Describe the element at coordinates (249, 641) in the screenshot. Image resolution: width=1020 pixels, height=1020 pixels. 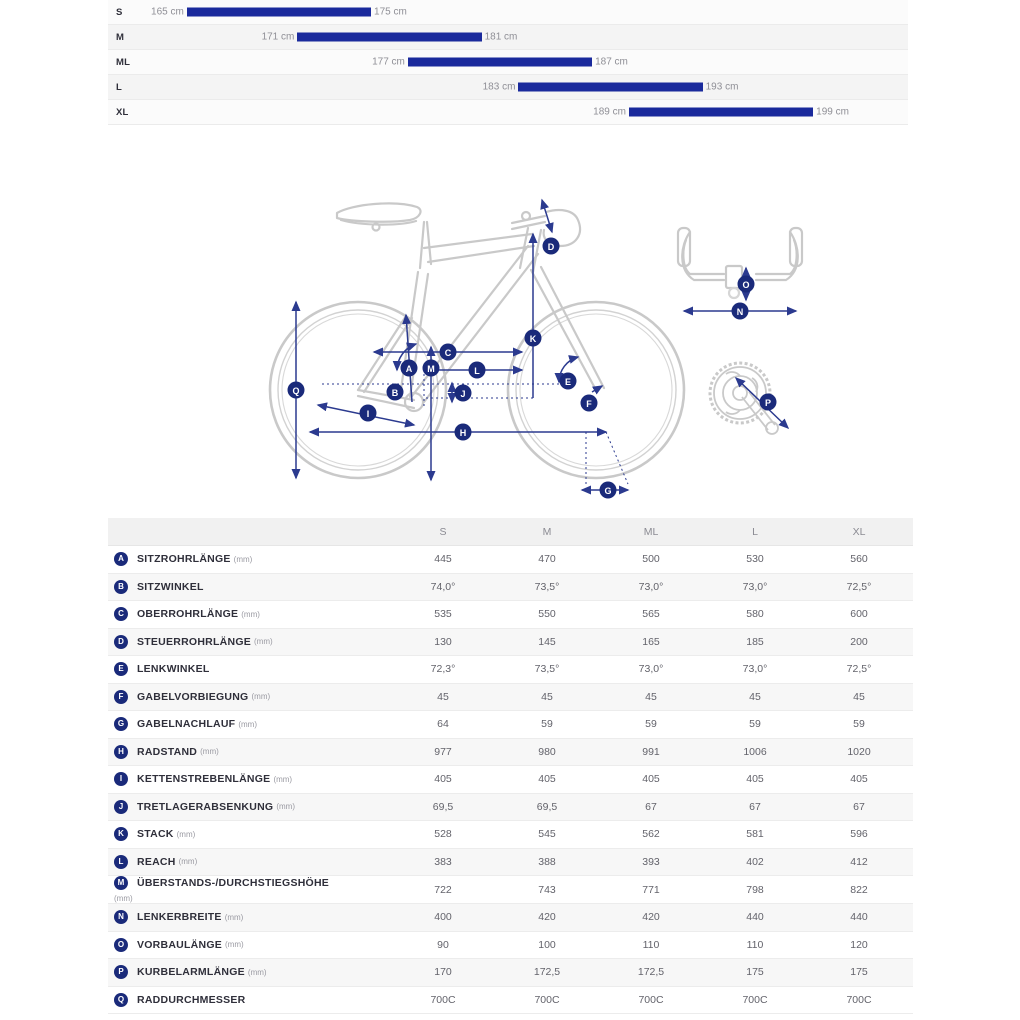
I see `geometry-row-name: D STEUERROHRLÄNGE (mm)` at that location.